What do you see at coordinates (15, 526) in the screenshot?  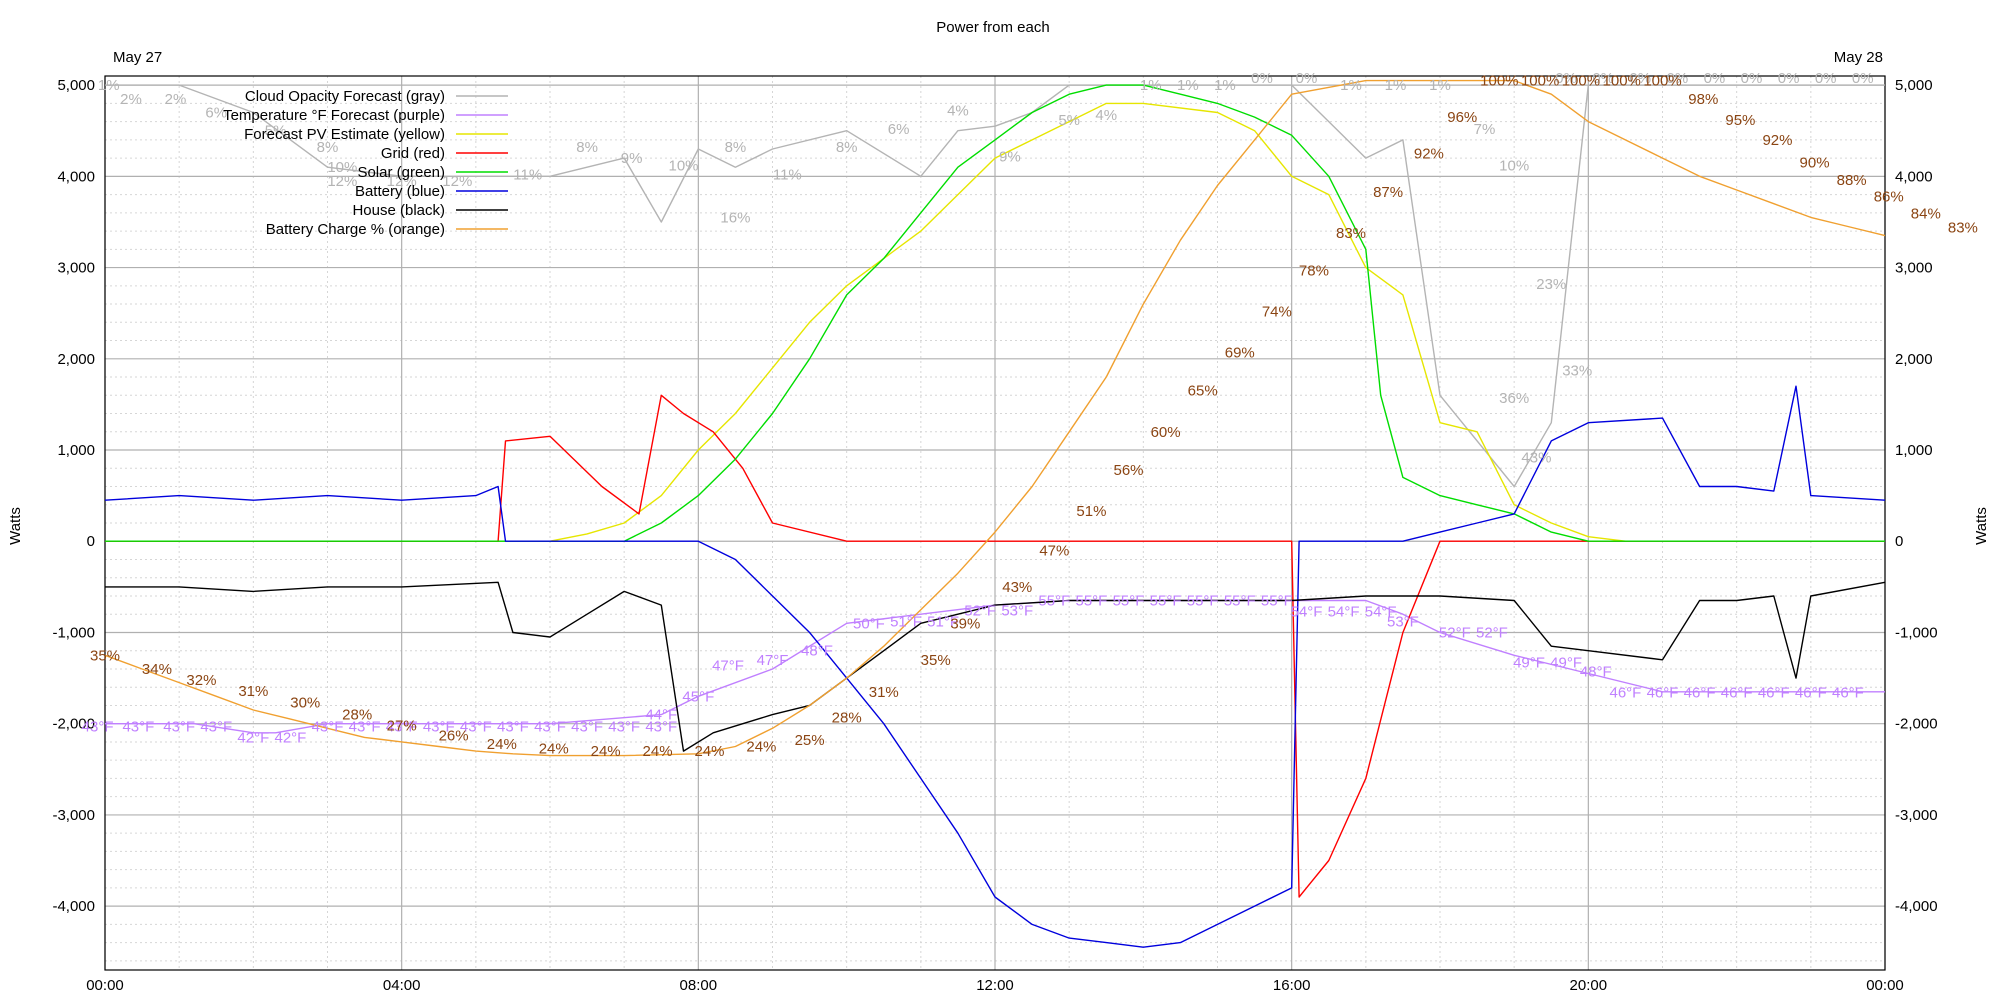 I see `y-axis-label-left: Watts` at bounding box center [15, 526].